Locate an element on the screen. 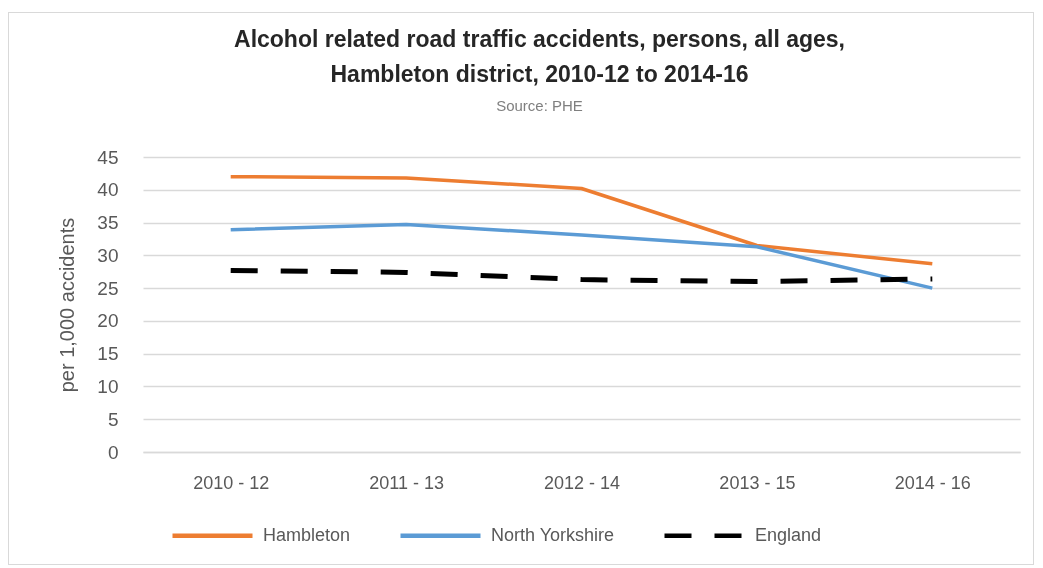  y-tick-label: 10 is located at coordinates (108, 386).